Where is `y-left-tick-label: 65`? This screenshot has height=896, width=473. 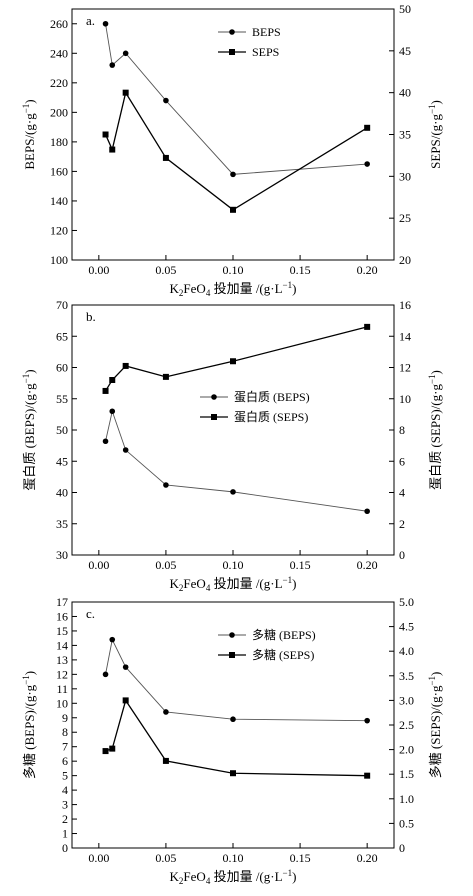 y-left-tick-label: 65 is located at coordinates (62, 336).